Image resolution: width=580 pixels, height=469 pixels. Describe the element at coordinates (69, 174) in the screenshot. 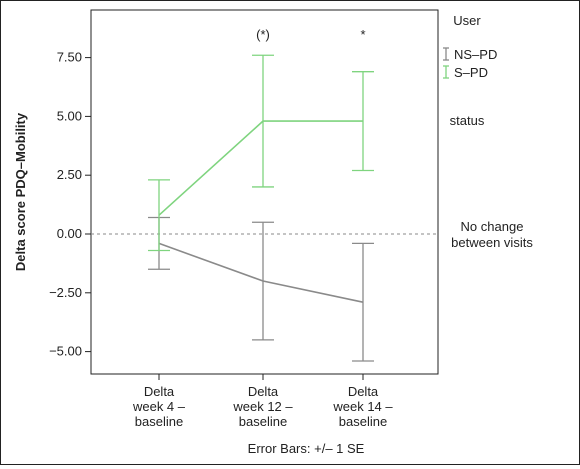

I see `y-tick-label: 2.50` at that location.